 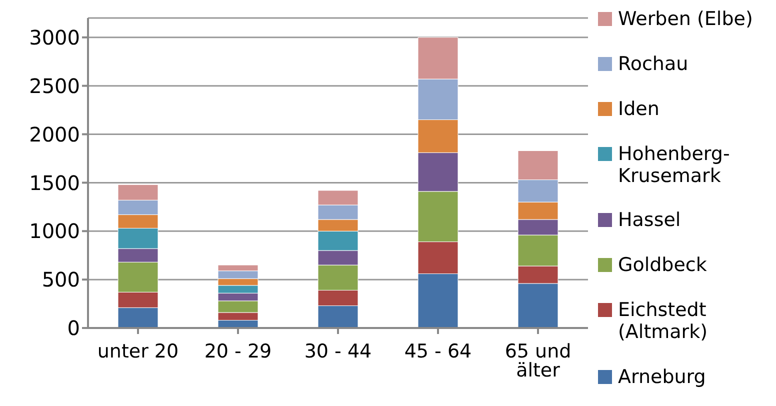 What do you see at coordinates (674, 164) in the screenshot?
I see `legend-label: Hohenberg-Krusemark` at bounding box center [674, 164].